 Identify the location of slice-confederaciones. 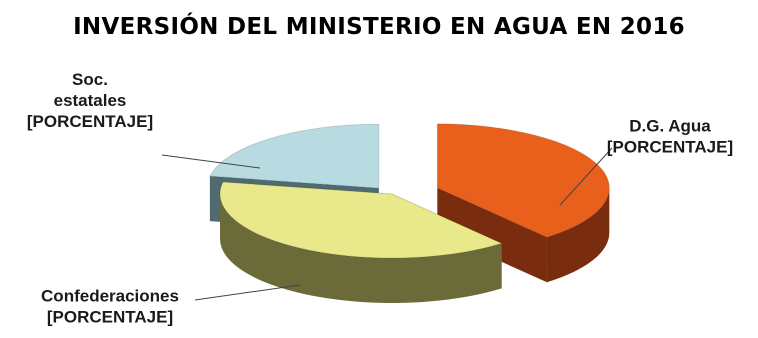
(361, 242).